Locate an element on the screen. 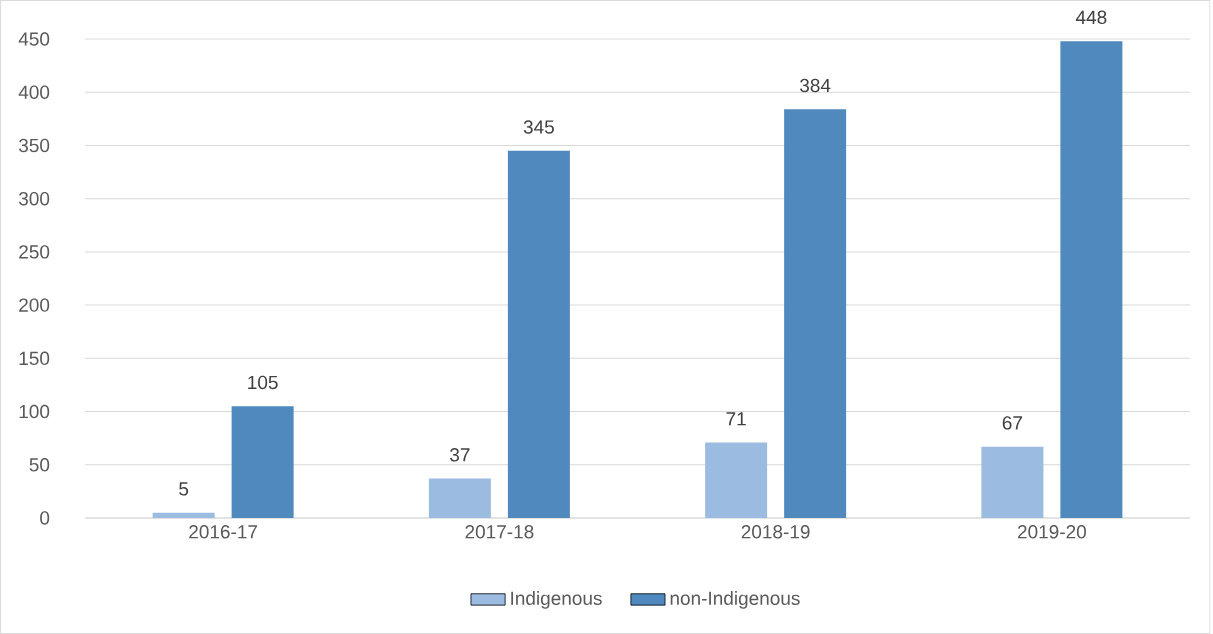 This screenshot has width=1213, height=634. y-tick-label: 100 is located at coordinates (34, 411).